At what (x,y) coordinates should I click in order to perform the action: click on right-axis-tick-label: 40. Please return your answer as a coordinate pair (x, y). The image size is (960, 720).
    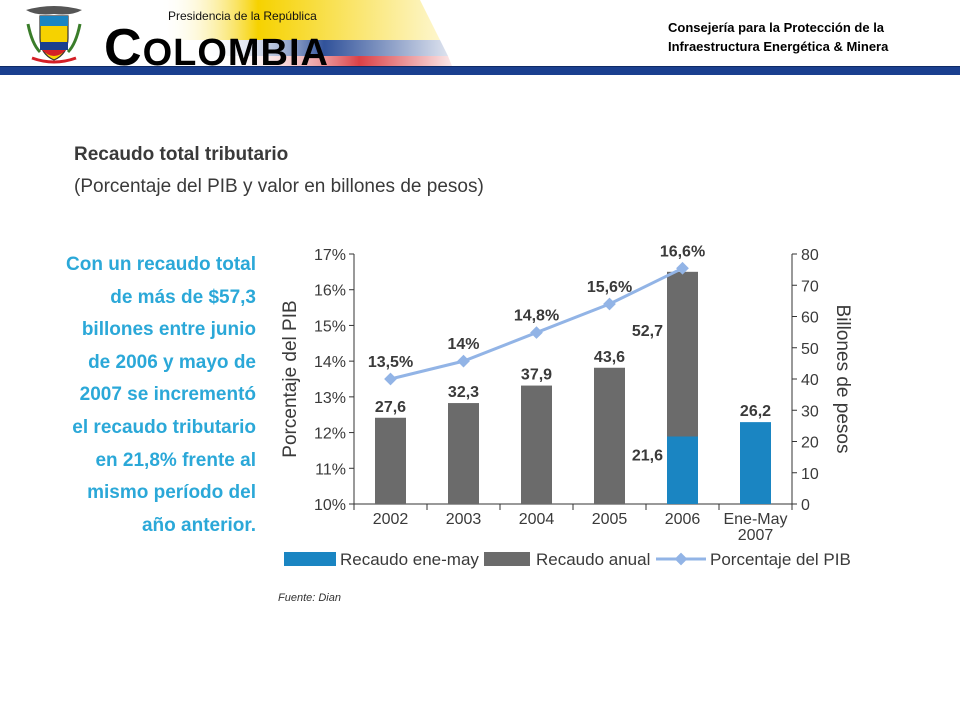
    Looking at the image, I should click on (810, 380).